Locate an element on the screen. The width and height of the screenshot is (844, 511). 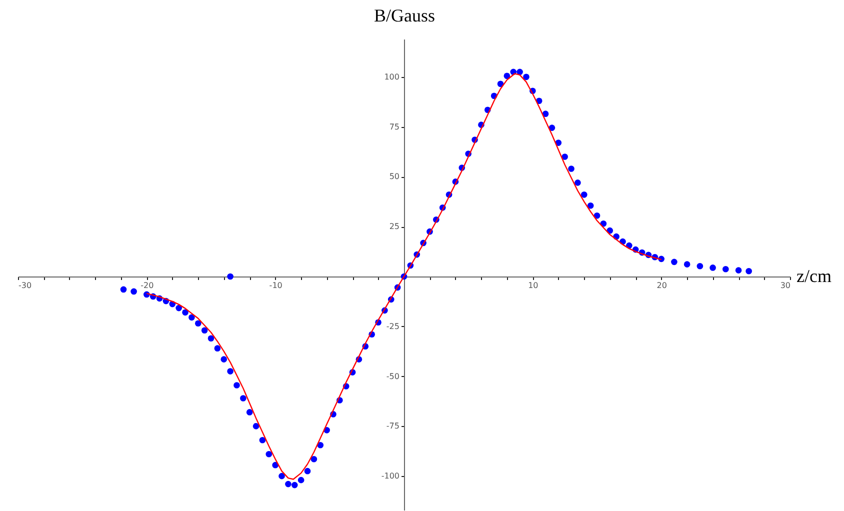
x-tick-label: 30 is located at coordinates (785, 285).